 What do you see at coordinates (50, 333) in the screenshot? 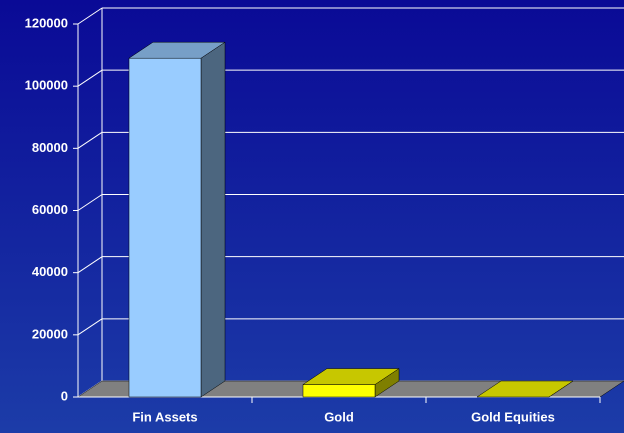
I see `y-tick-label: 20000` at bounding box center [50, 333].